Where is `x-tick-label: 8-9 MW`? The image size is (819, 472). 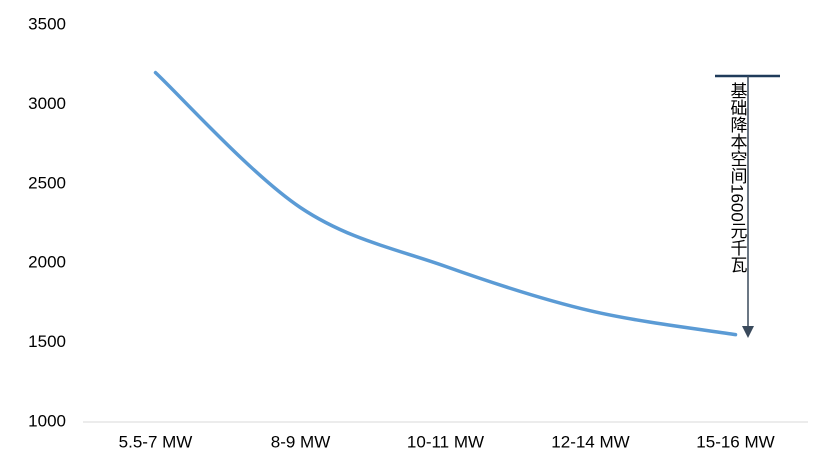
x-tick-label: 8-9 MW is located at coordinates (301, 441).